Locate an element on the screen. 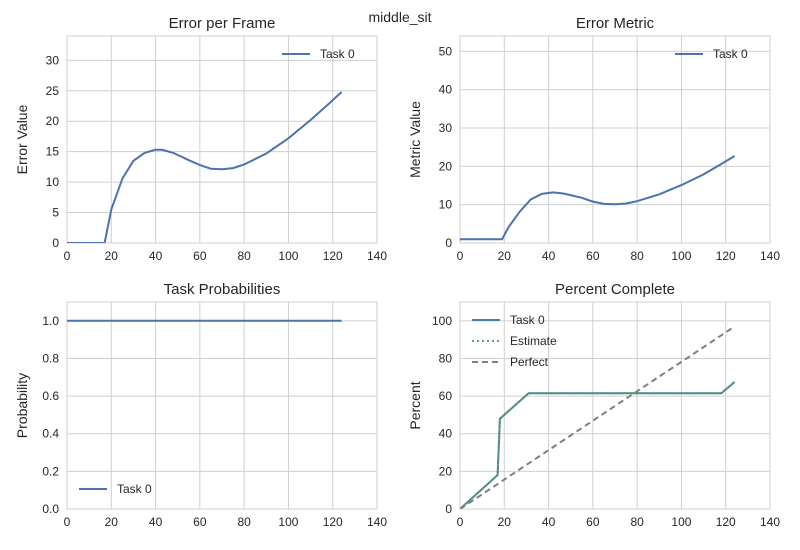 The image size is (800, 550). y-tick-label: 100 is located at coordinates (442, 321).